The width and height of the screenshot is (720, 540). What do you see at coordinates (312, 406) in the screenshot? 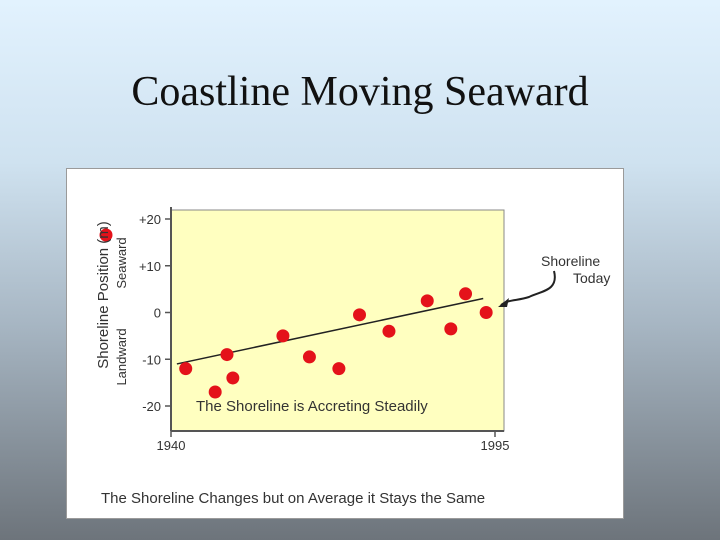
I see `trend-caption: The Shoreline is Accreting Steadily` at bounding box center [312, 406].